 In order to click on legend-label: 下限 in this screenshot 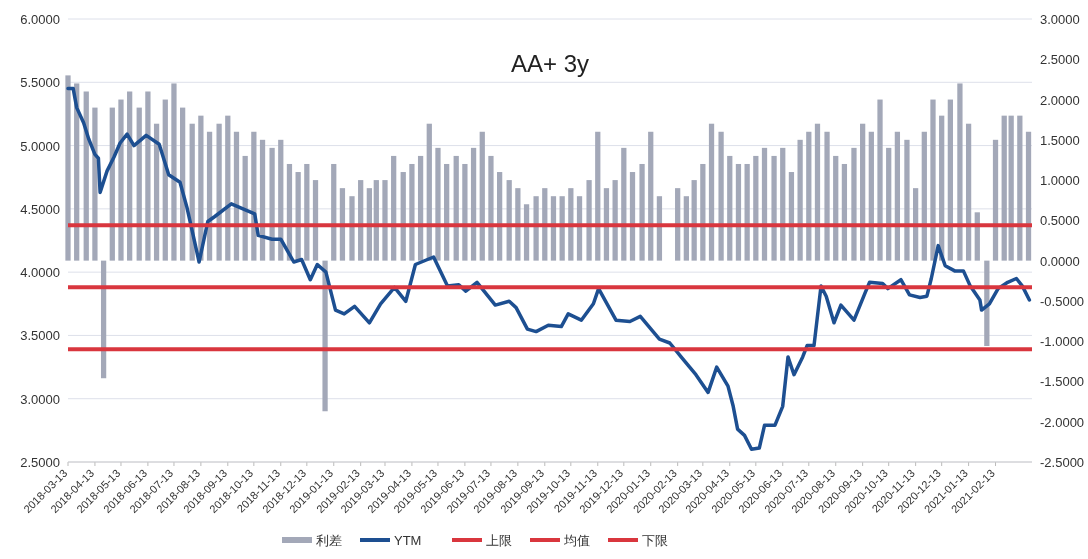, I will do `click(655, 540)`.